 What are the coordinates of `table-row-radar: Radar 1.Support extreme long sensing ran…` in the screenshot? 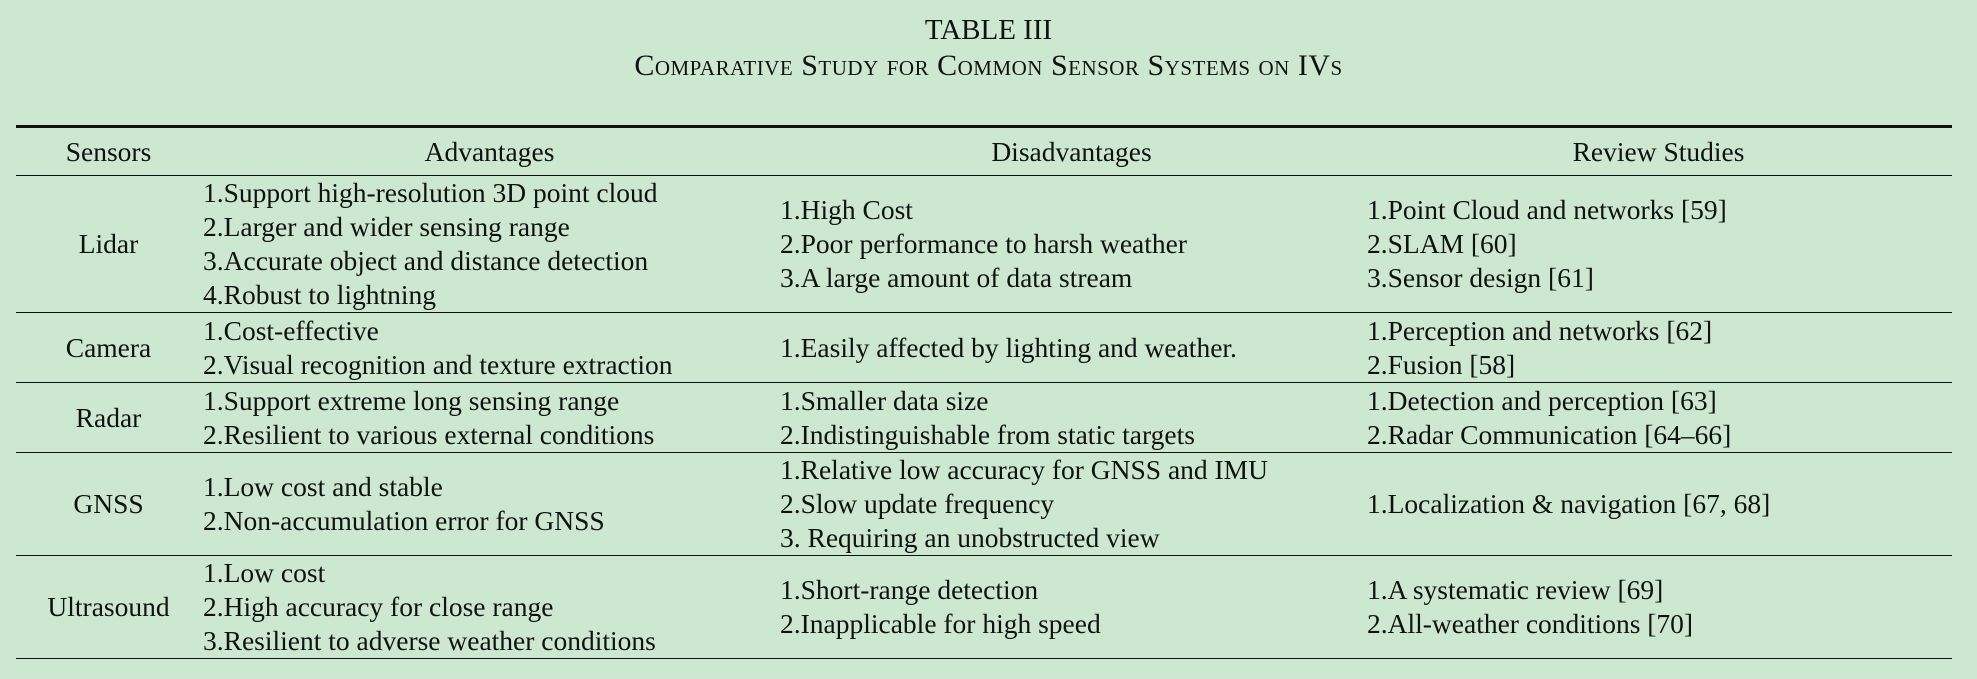 It's located at (984, 417).